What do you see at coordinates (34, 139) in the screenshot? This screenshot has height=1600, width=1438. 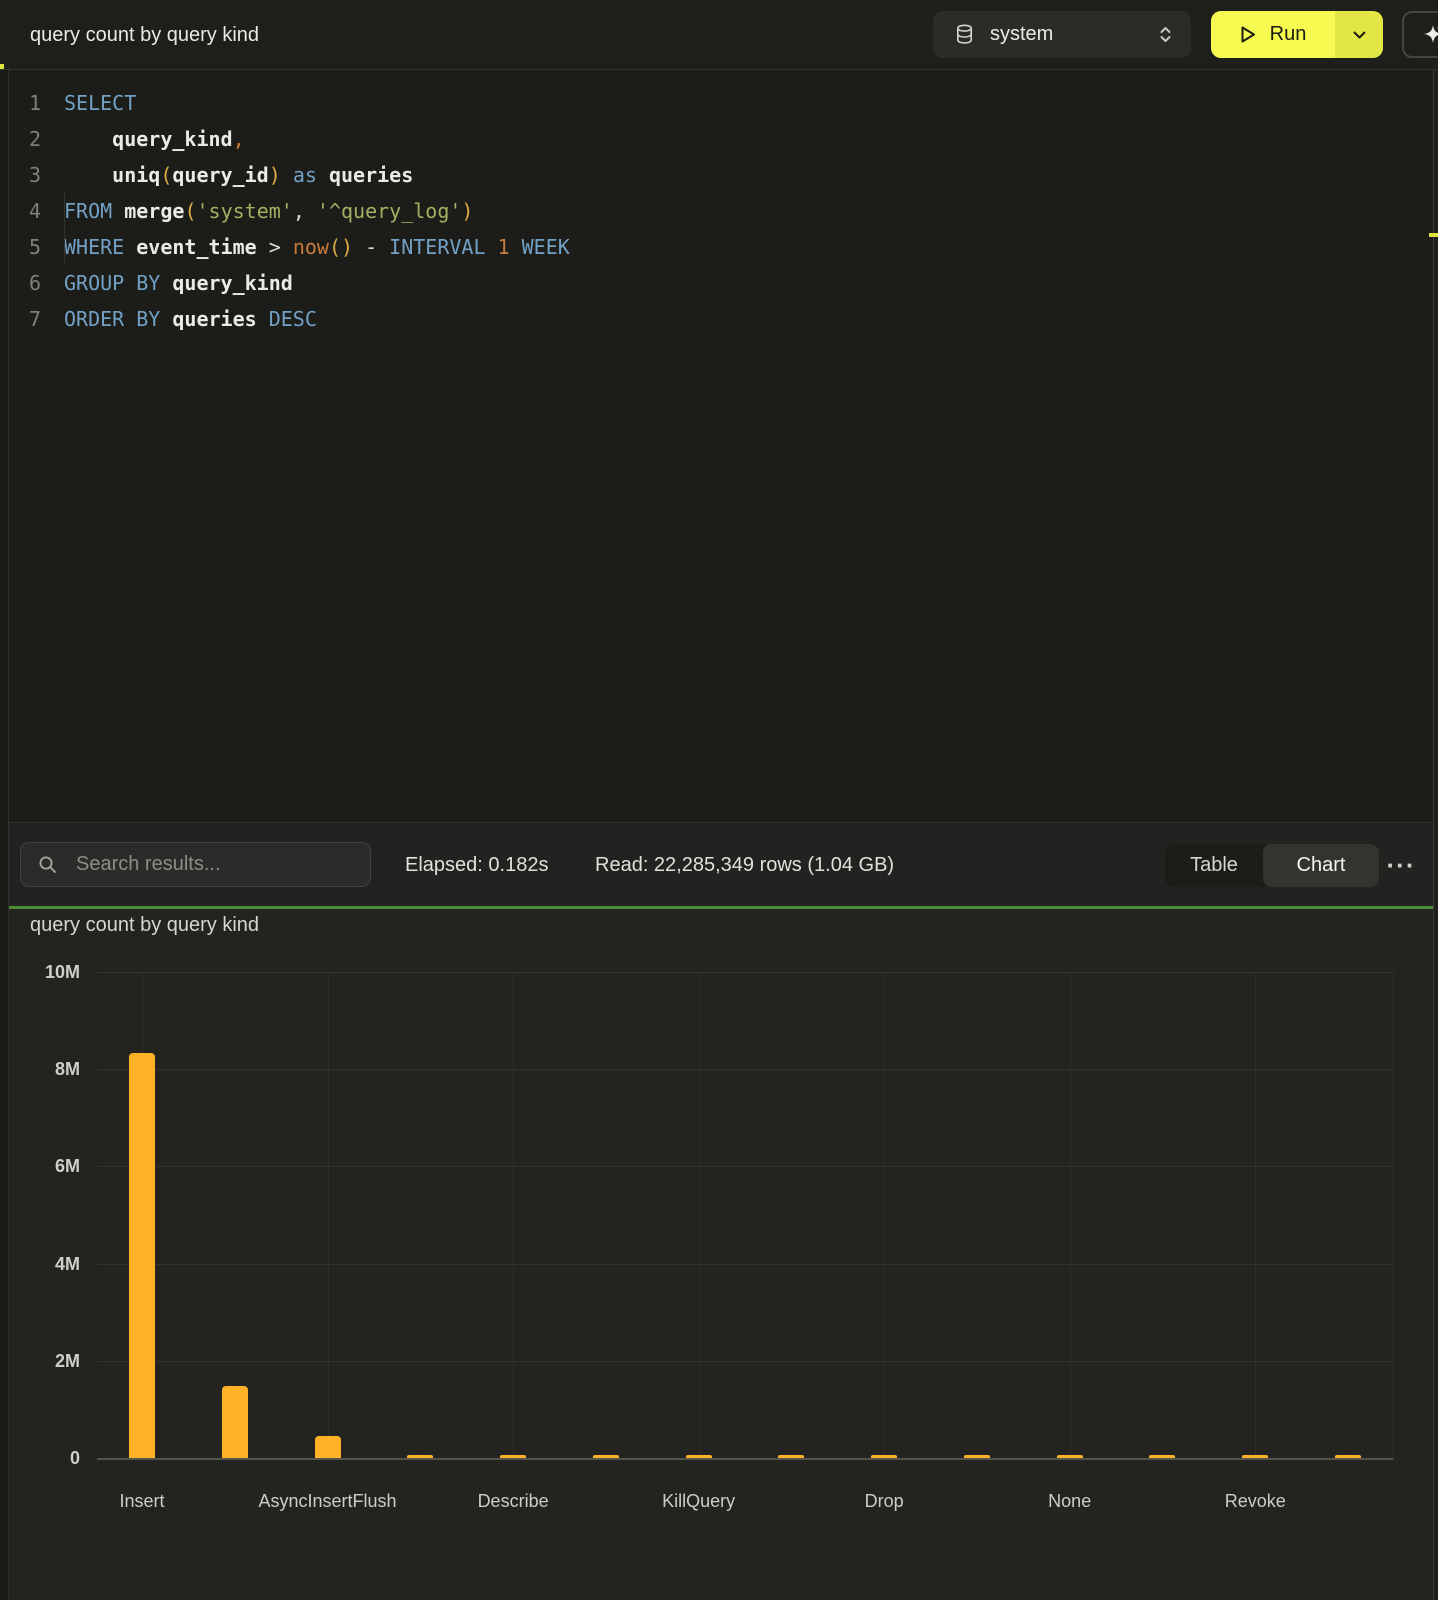 I see `line-number: 2` at bounding box center [34, 139].